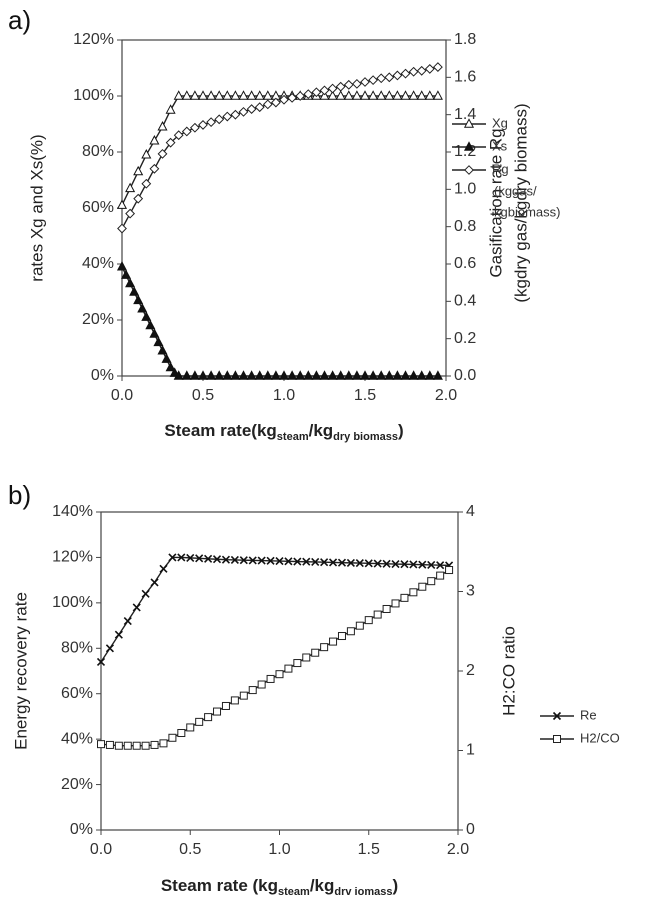 Image resolution: width=667 pixels, height=899 pixels. Describe the element at coordinates (500, 168) in the screenshot. I see `legend-label: Rg` at that location.